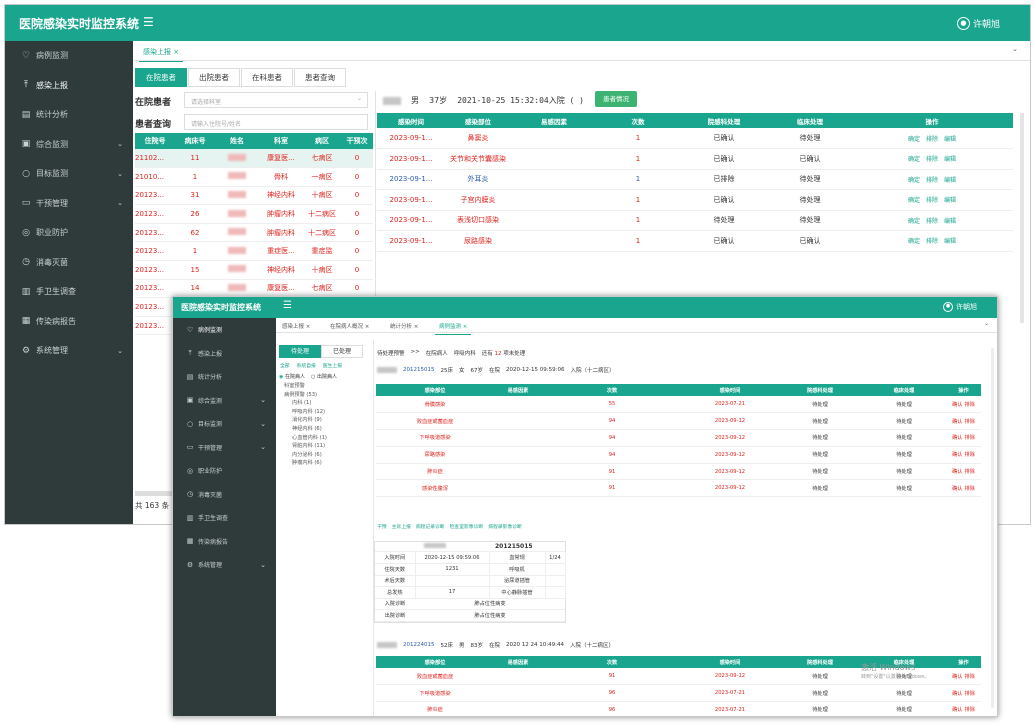  Describe the element at coordinates (678, 471) in the screenshot. I see `table-row: 肺炎症 91 2023-09-12 待处理 待处理 确认 排除` at that location.